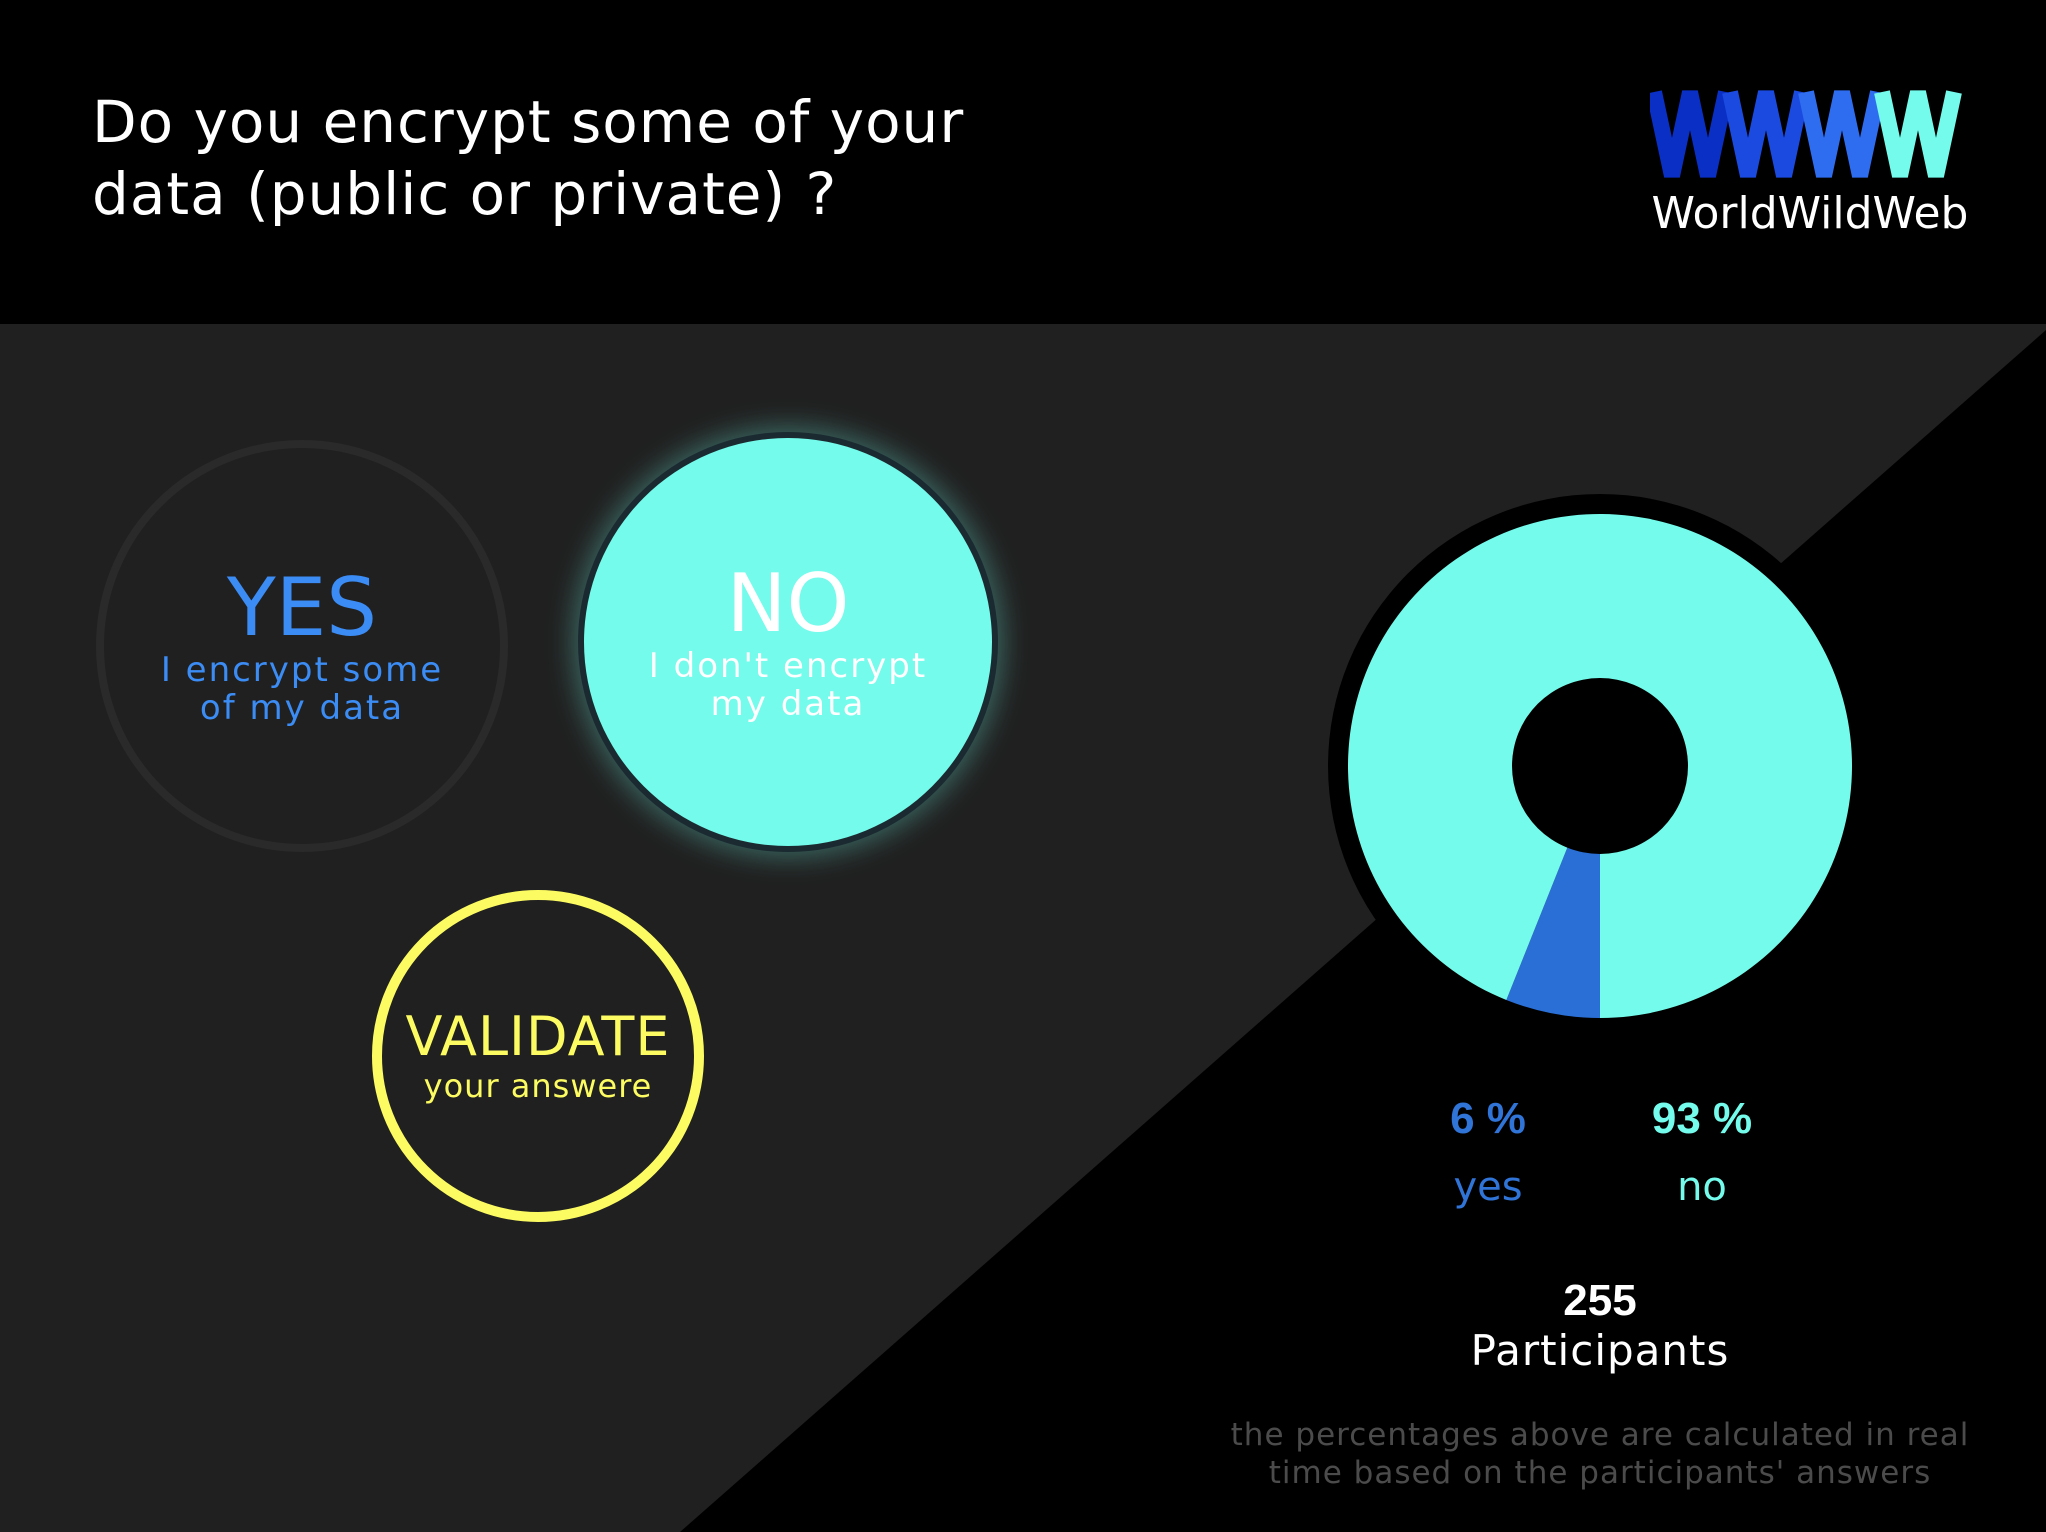 This screenshot has height=1532, width=2046. I want to click on yes-option-sub-1: I encrypt some, so click(302, 670).